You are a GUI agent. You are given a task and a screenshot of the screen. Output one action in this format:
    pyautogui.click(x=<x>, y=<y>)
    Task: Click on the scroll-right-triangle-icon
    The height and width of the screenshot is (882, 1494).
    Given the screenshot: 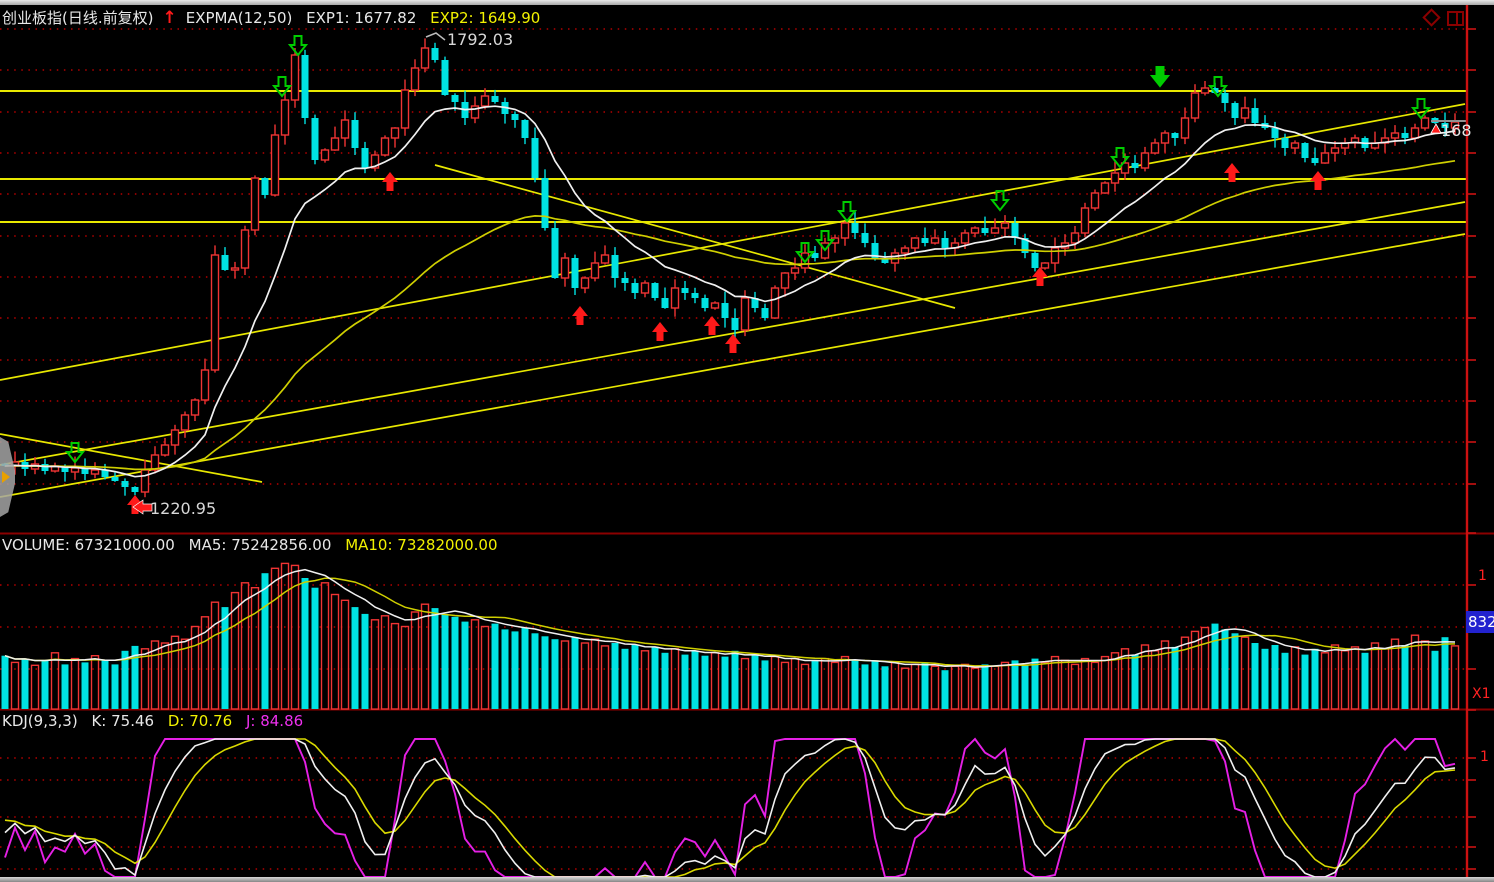 What is the action you would take?
    pyautogui.click(x=6, y=477)
    